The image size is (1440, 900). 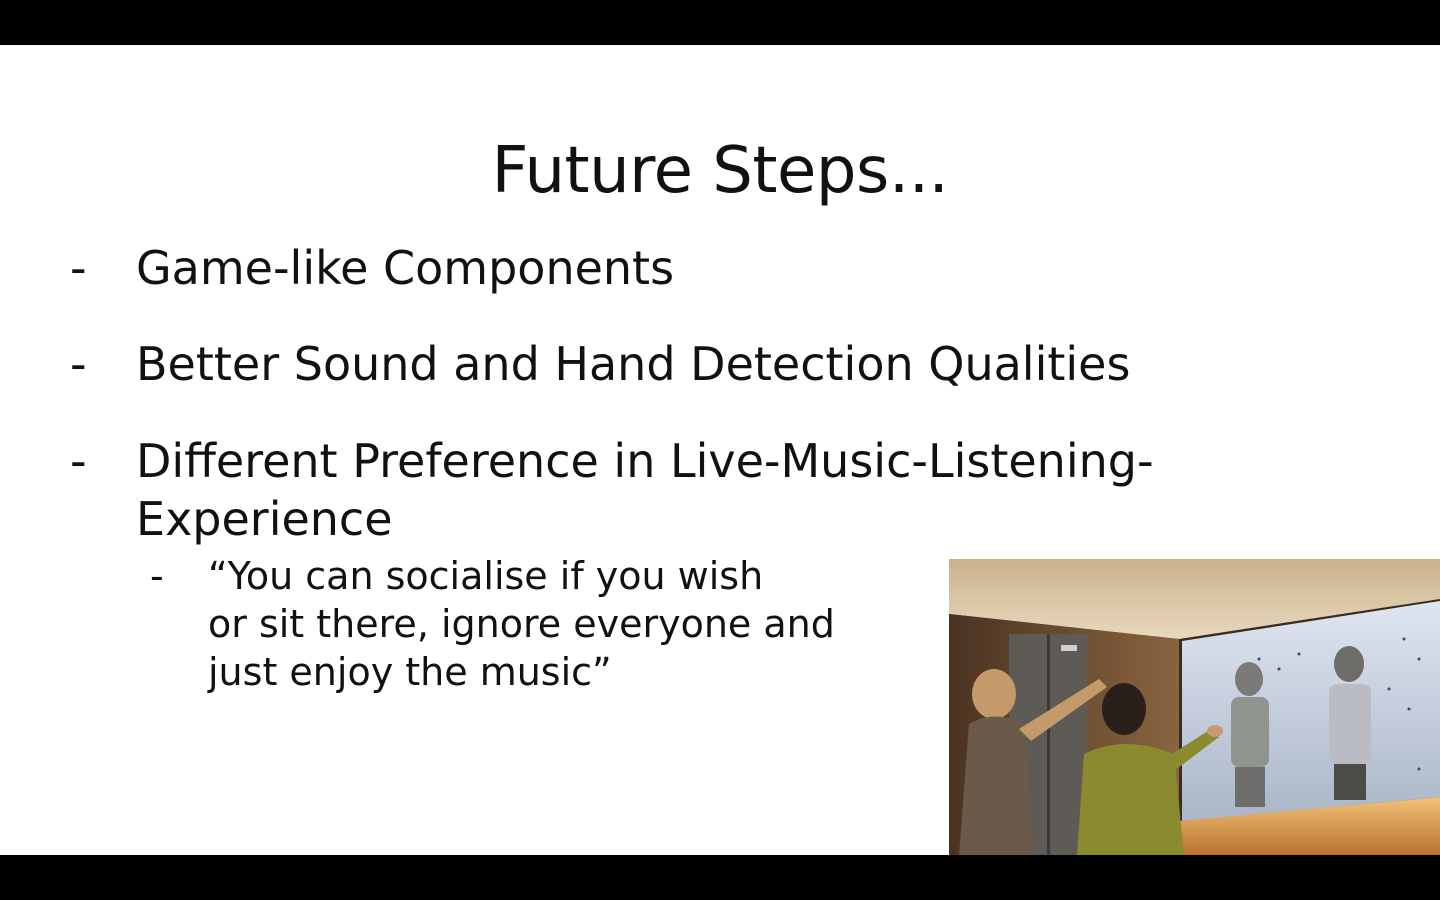 I want to click on interactive-projection-photo, so click(x=1194, y=707).